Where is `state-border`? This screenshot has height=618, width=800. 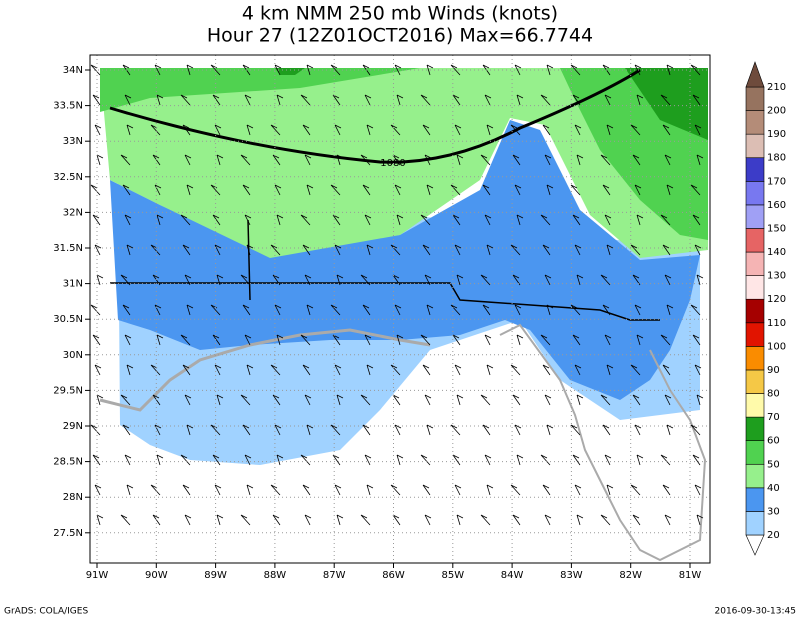
state-border is located at coordinates (385, 301).